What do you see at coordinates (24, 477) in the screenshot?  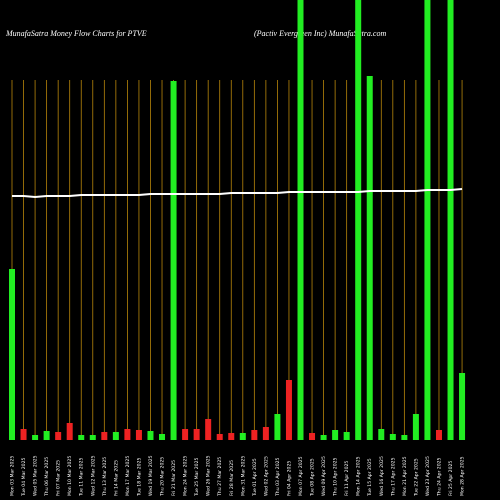 I see `x-tick-label: Tue 04 Mar 2025` at bounding box center [24, 477].